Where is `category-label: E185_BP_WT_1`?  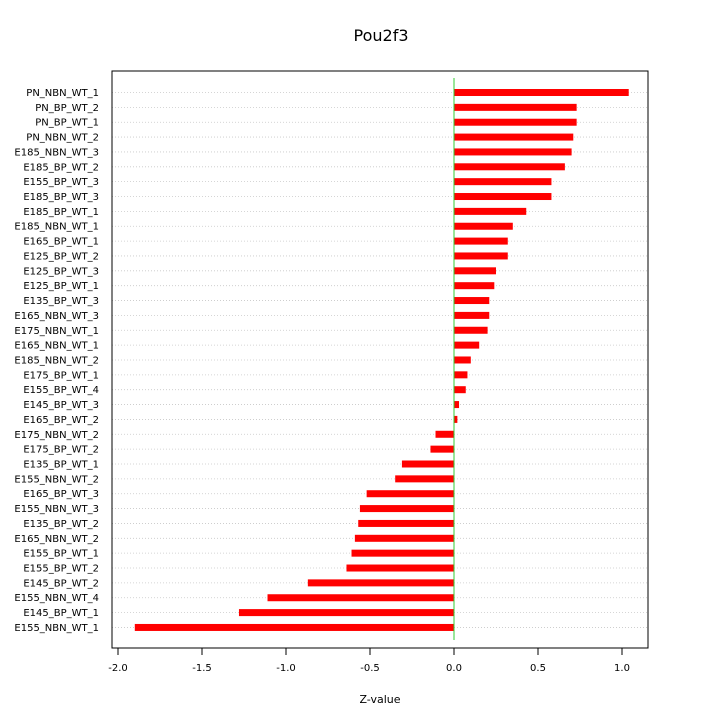
category-label: E185_BP_WT_1 is located at coordinates (61, 212).